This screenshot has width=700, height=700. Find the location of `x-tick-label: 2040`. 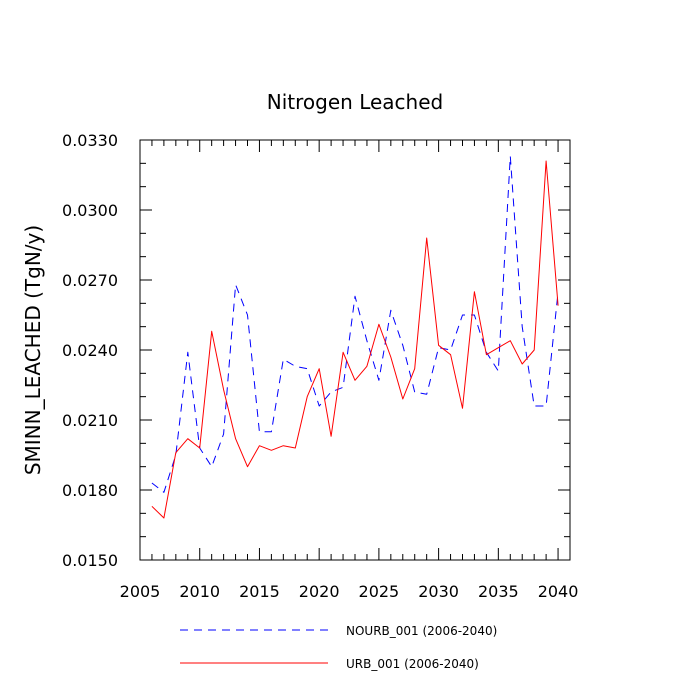

x-tick-label: 2040 is located at coordinates (558, 591).